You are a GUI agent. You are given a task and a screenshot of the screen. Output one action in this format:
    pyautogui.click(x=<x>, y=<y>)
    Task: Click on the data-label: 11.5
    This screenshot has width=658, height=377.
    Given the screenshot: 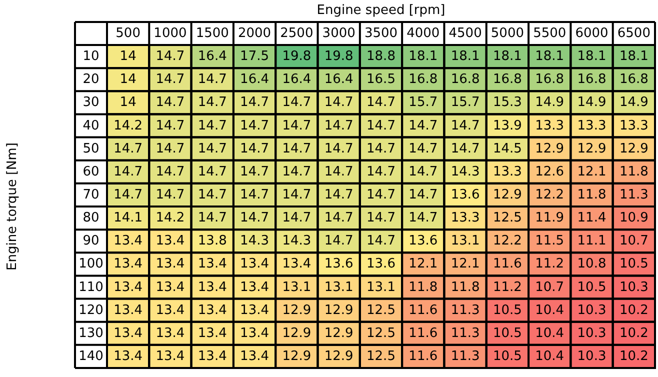 What is the action you would take?
    pyautogui.click(x=549, y=241)
    